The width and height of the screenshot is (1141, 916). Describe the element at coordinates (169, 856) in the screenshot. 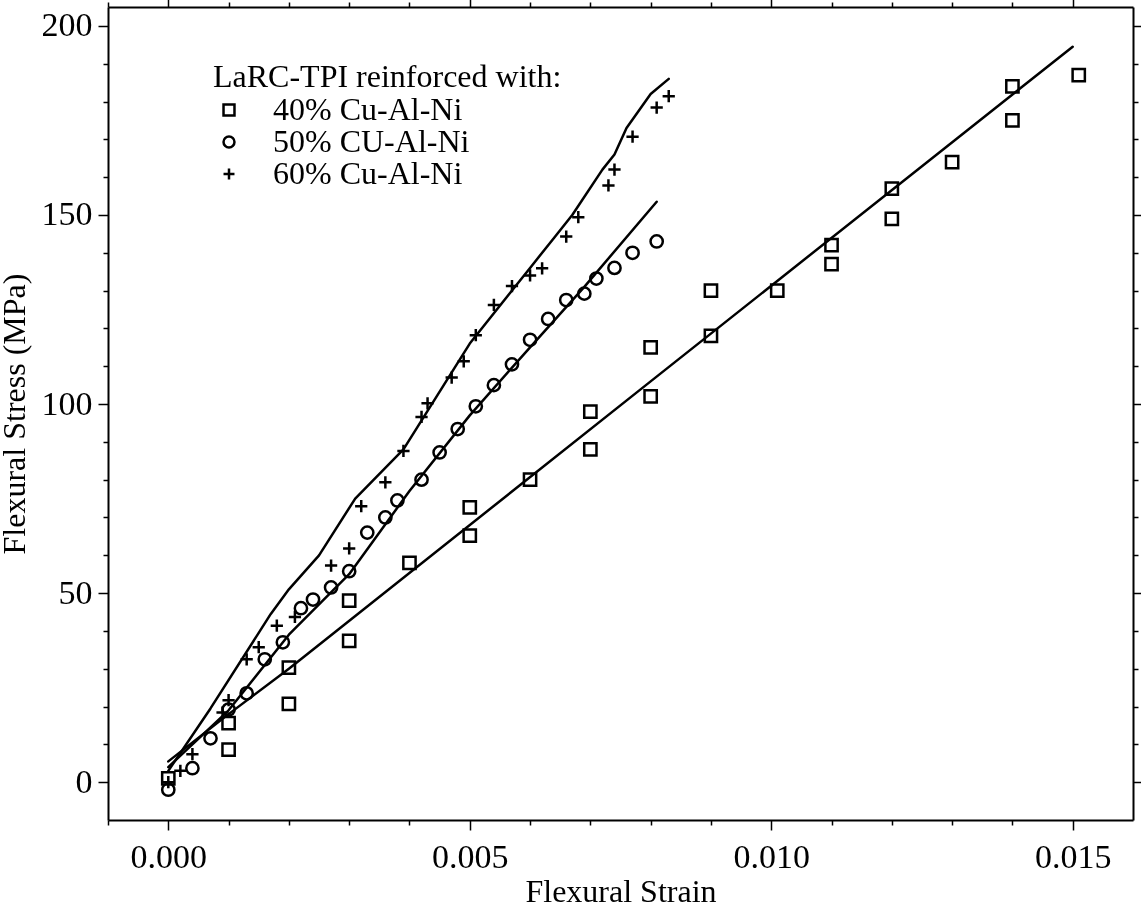

I see `x-tick-label: 0.000` at that location.